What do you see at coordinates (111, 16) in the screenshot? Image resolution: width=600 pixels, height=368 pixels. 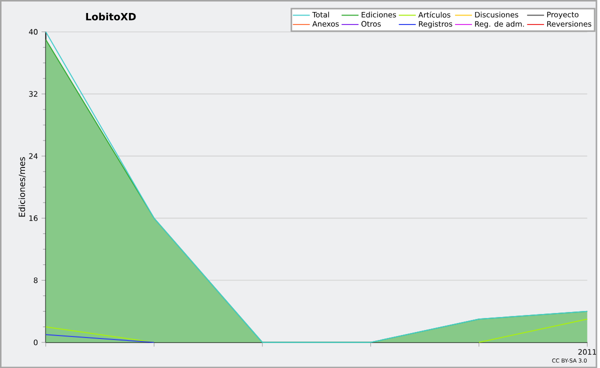 I see `chart-title: LobitoXD` at bounding box center [111, 16].